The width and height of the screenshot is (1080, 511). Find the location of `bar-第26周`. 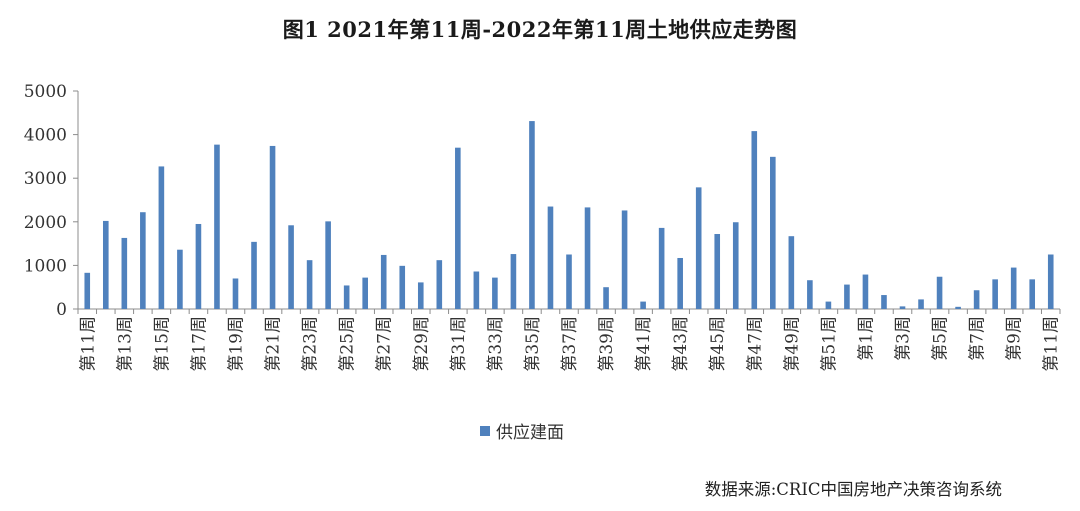

bar-第26周 is located at coordinates (365, 293).